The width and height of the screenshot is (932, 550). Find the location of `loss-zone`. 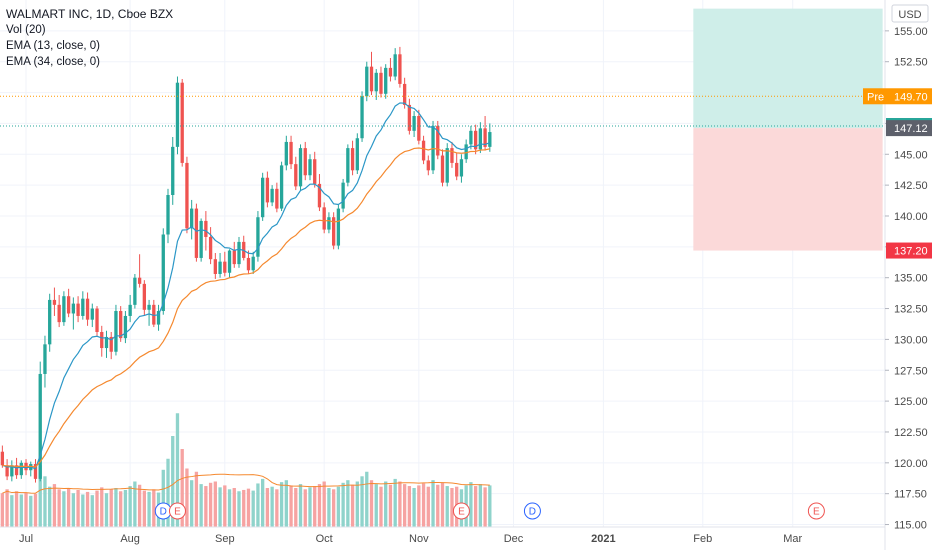

loss-zone is located at coordinates (788, 189).